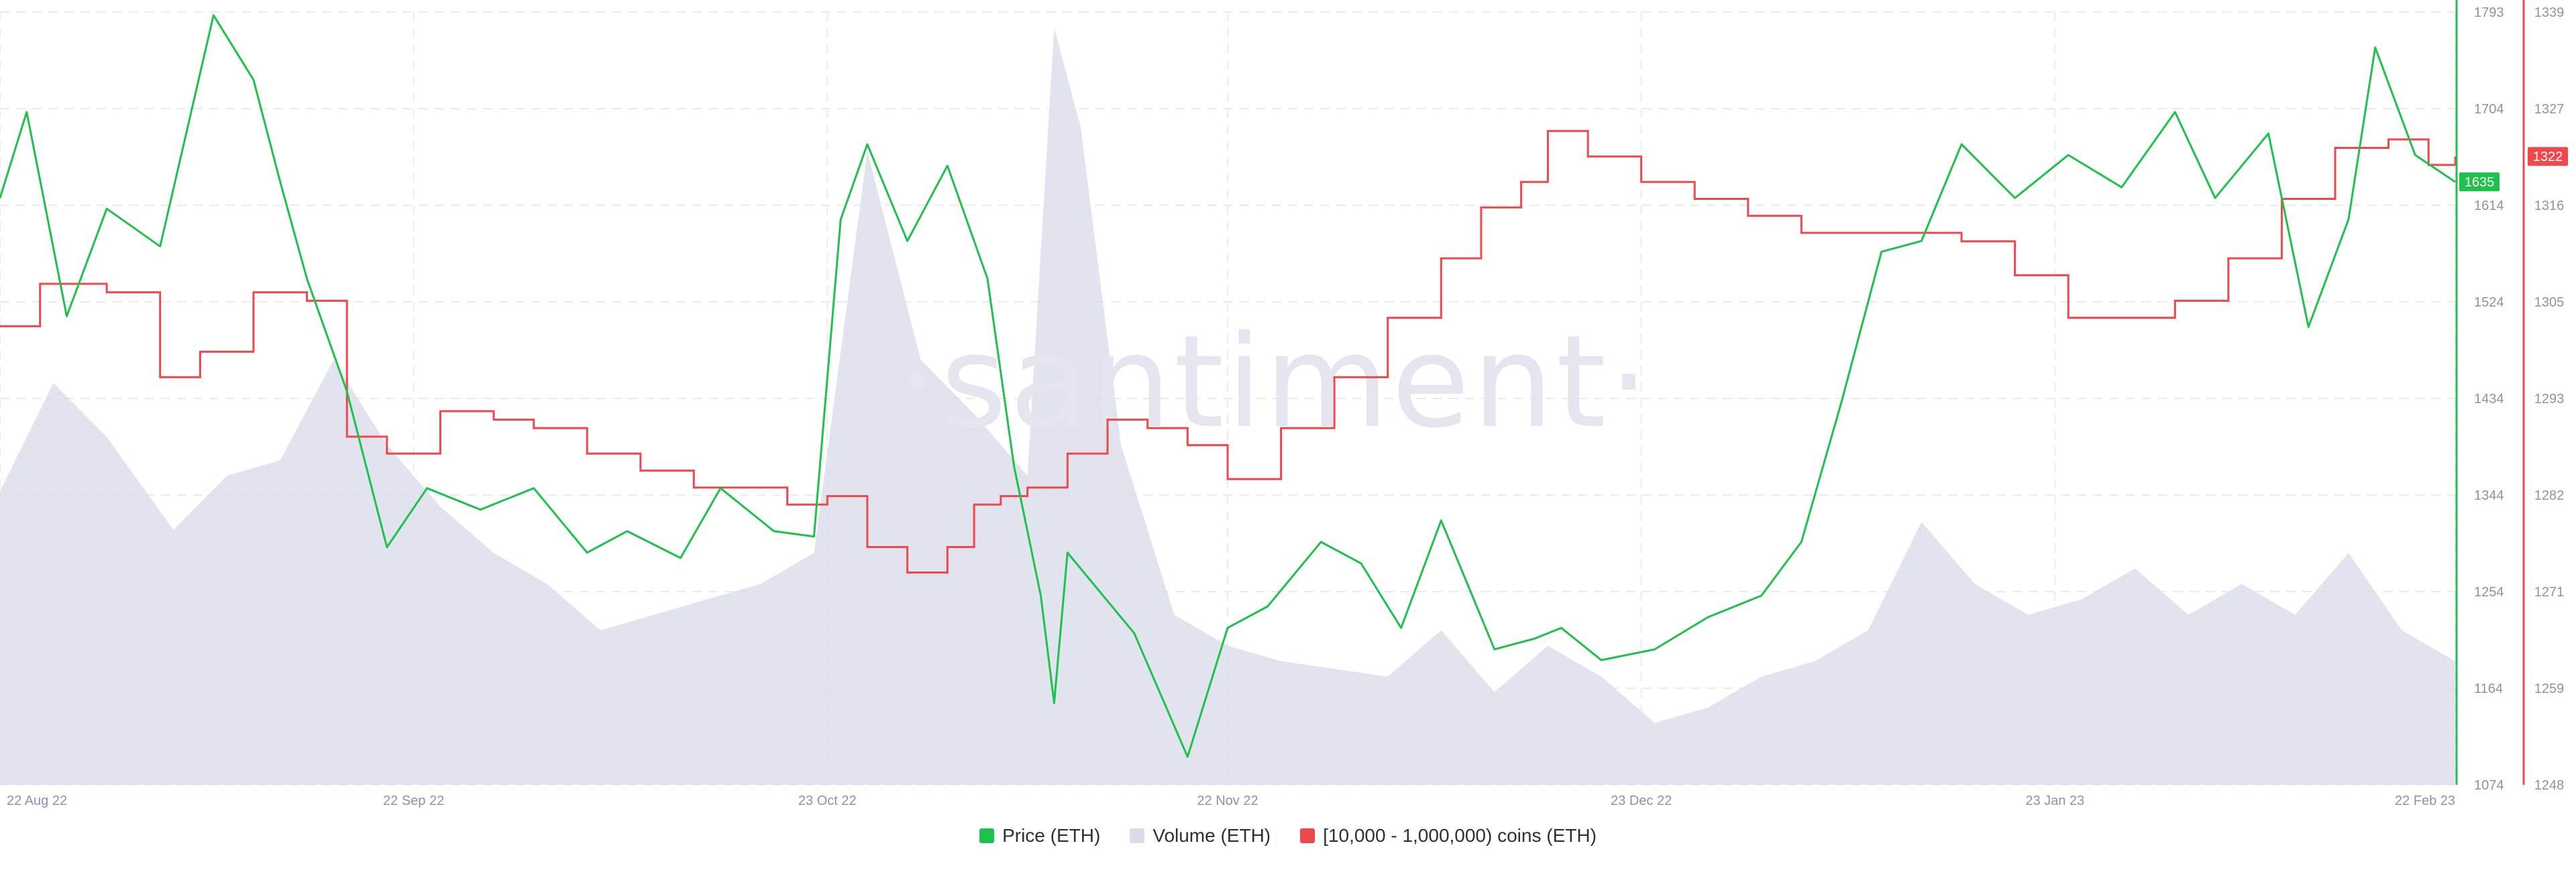  What do you see at coordinates (37, 801) in the screenshot?
I see `x-tick-label: 22 Aug 22` at bounding box center [37, 801].